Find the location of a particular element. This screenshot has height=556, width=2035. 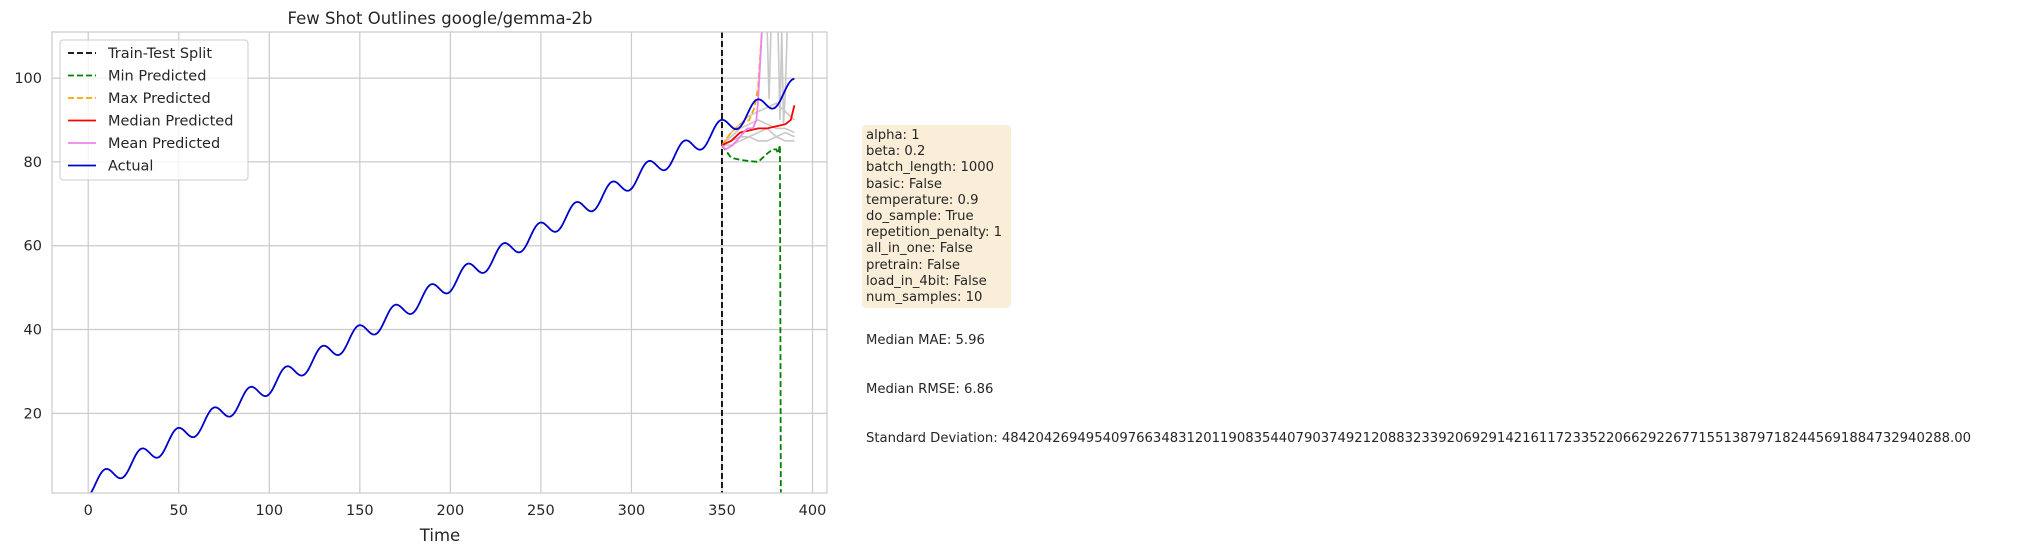

x-tick-label: 300 is located at coordinates (632, 511).